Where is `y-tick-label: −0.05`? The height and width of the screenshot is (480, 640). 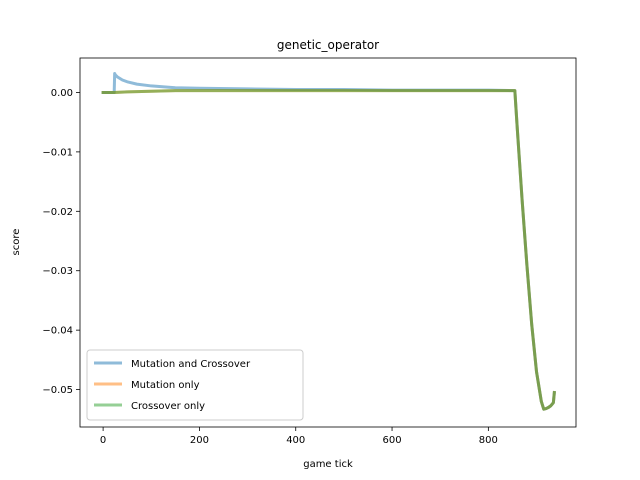 y-tick-label: −0.05 is located at coordinates (57, 390).